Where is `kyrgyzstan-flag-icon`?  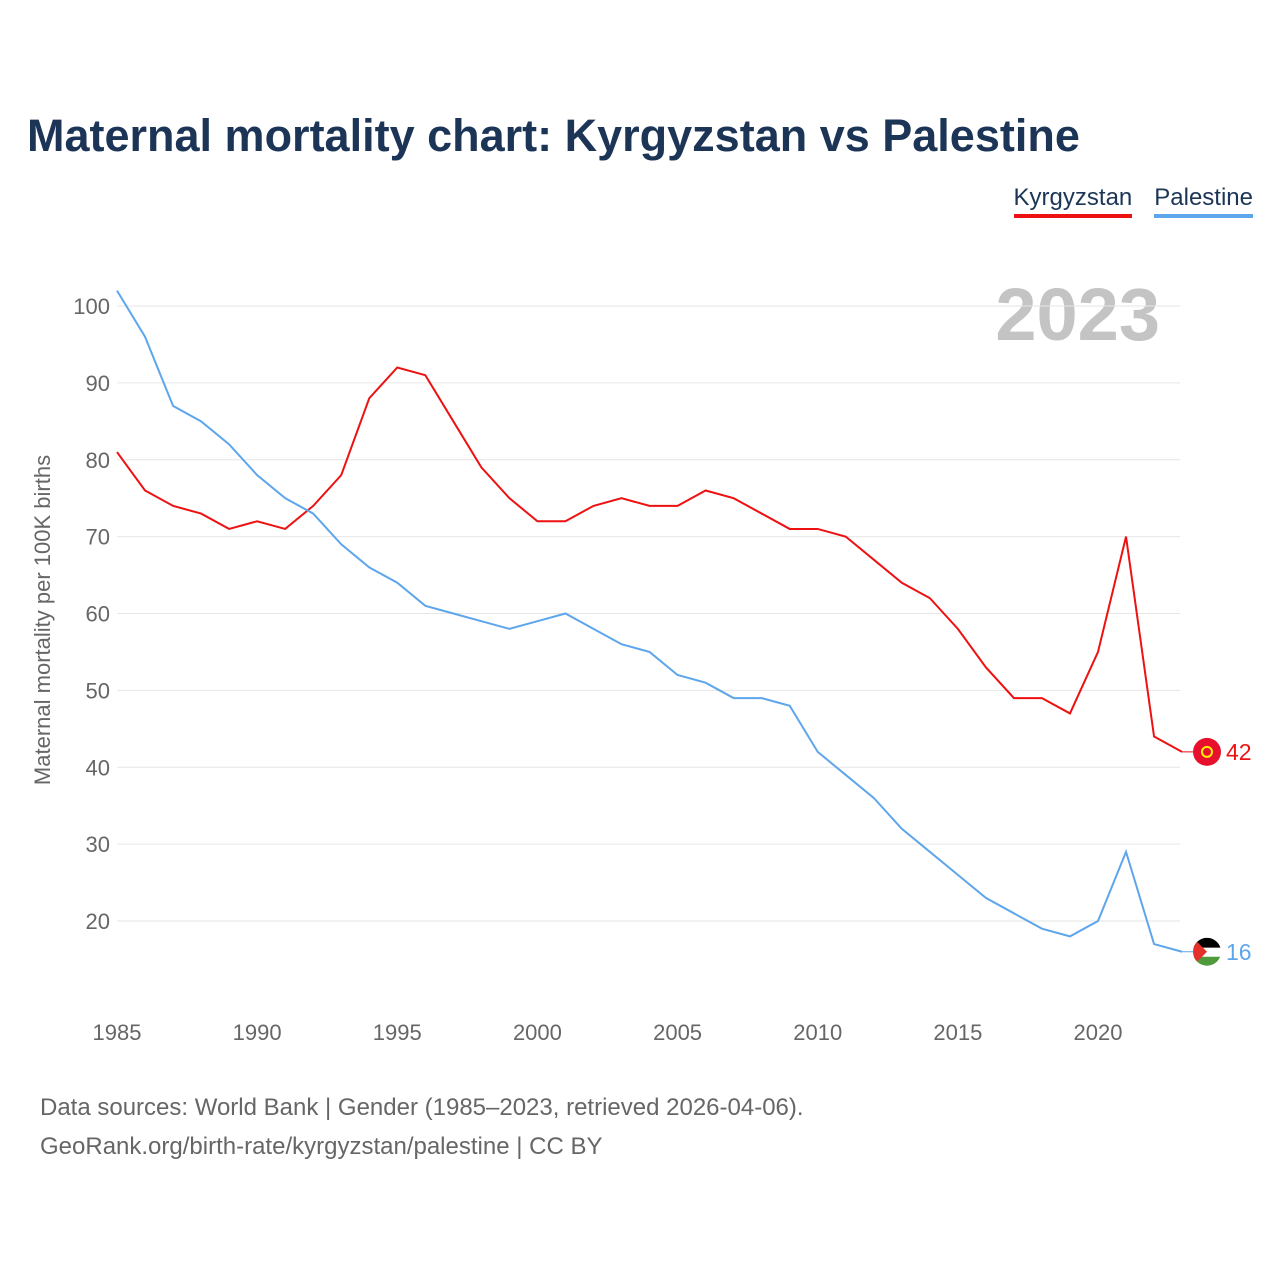 kyrgyzstan-flag-icon is located at coordinates (1207, 751).